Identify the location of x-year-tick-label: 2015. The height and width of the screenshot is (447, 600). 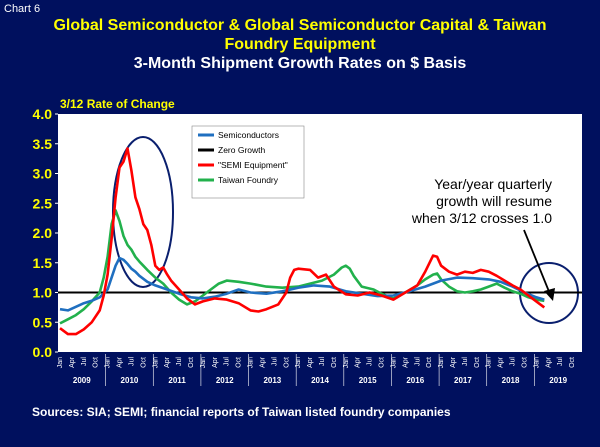
(368, 380).